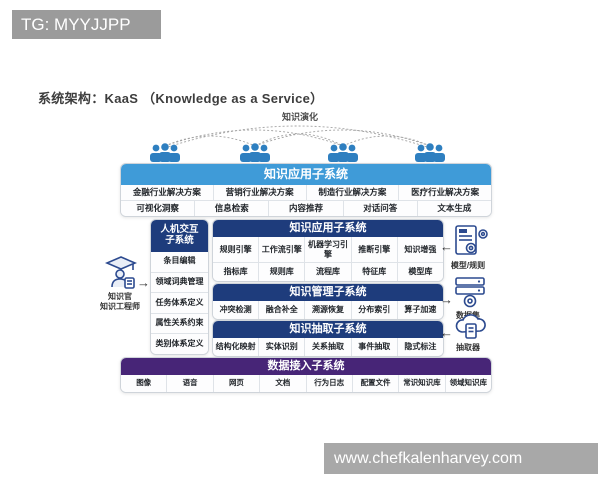 This screenshot has height=480, width=600. Describe the element at coordinates (419, 347) in the screenshot. I see `extraction-cell: 隐式标注` at that location.